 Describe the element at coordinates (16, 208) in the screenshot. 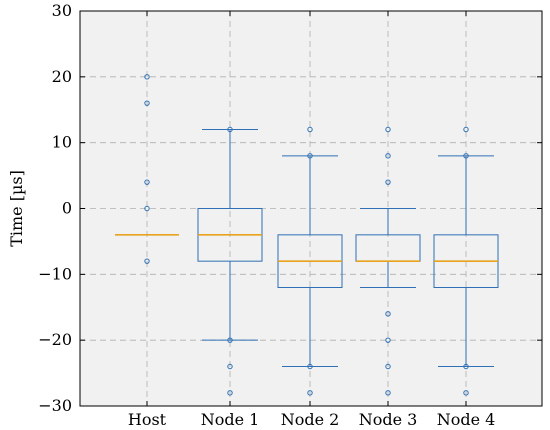

I see `y-axis-label: Time [µs]` at that location.